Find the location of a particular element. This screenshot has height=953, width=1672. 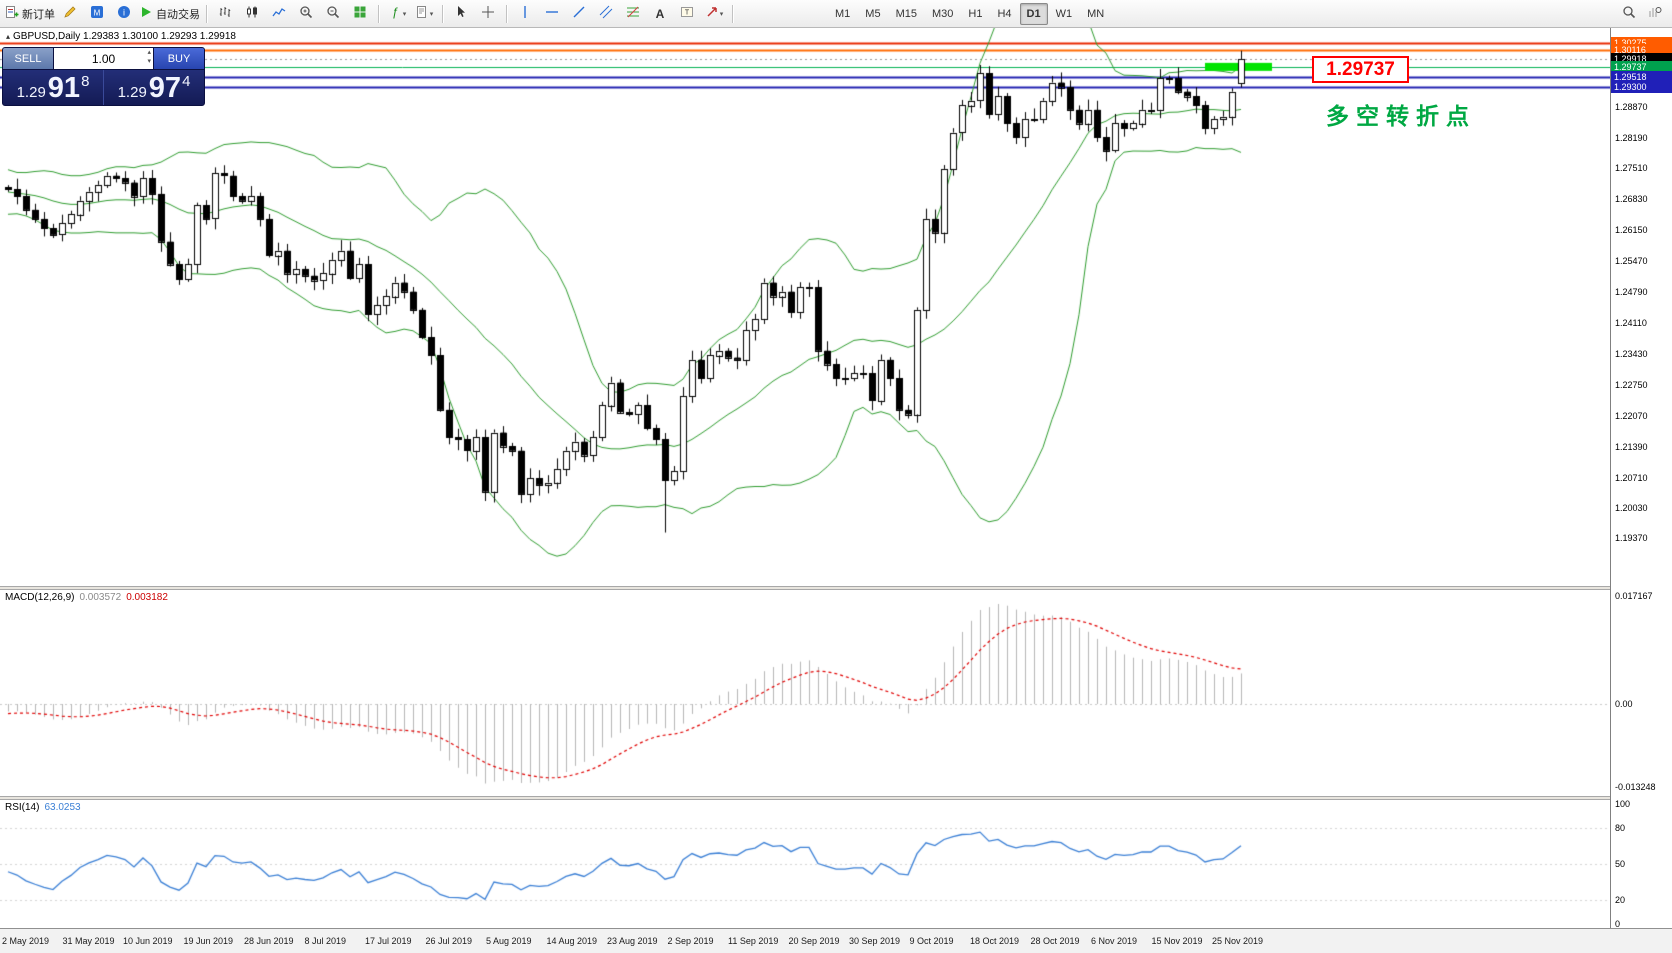

text-label-button: T is located at coordinates (687, 14).